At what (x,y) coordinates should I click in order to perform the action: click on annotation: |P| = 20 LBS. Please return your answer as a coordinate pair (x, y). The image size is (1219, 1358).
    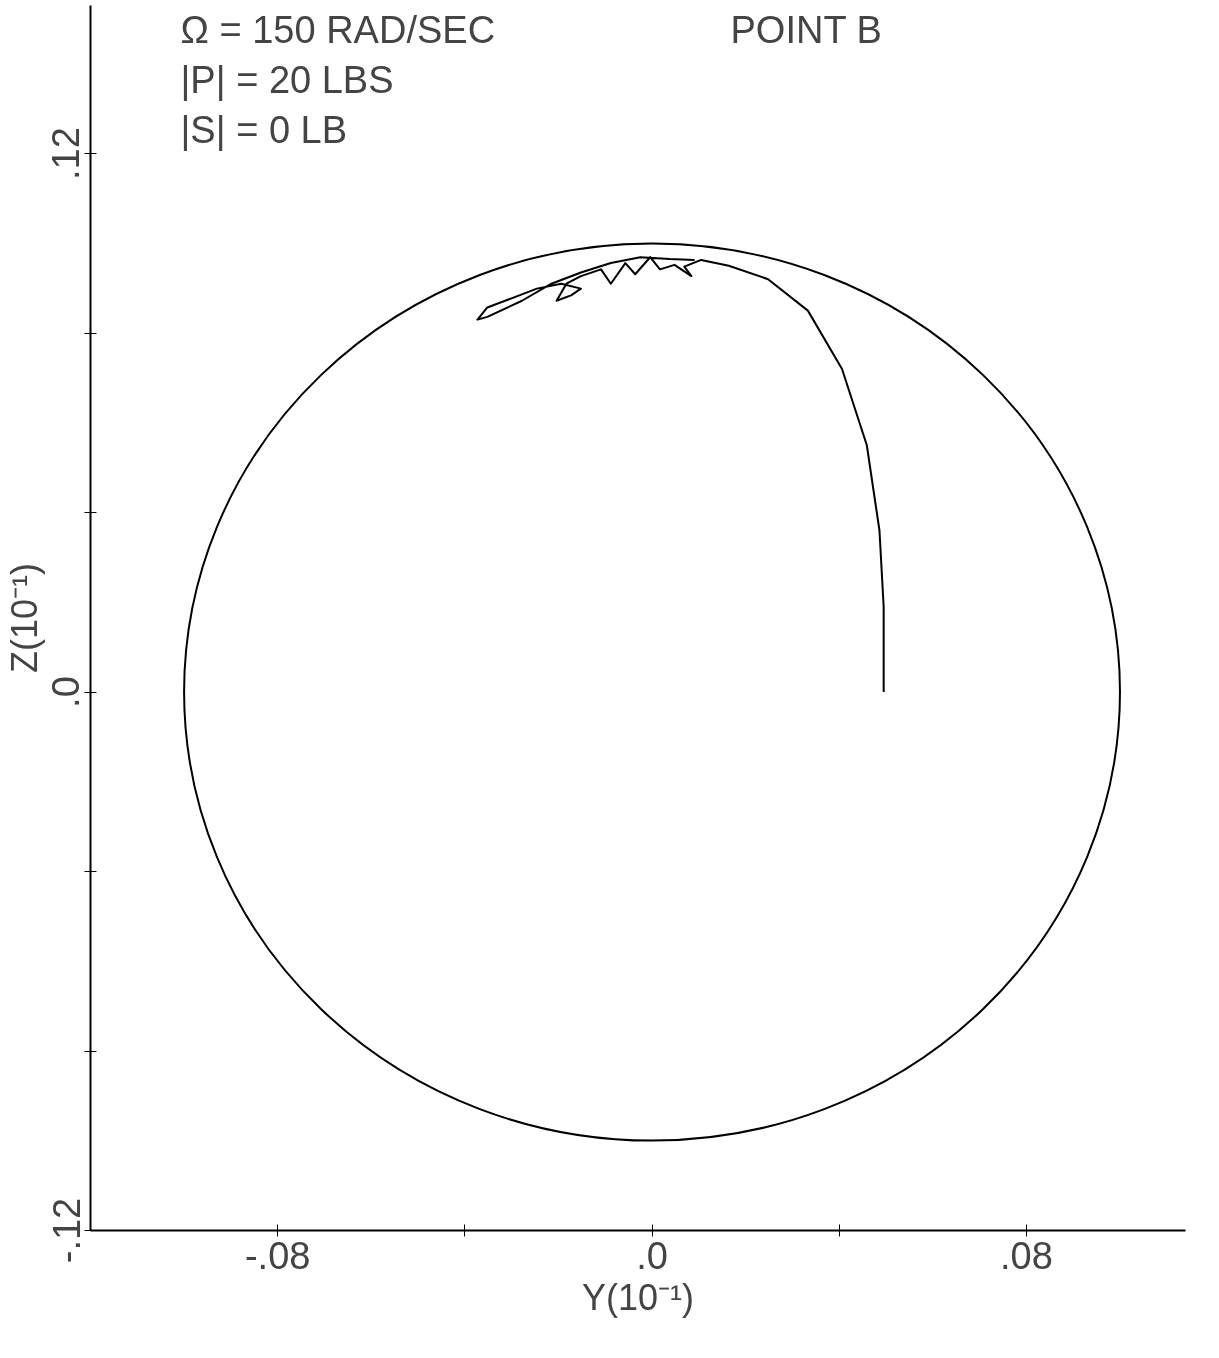
    Looking at the image, I should click on (287, 79).